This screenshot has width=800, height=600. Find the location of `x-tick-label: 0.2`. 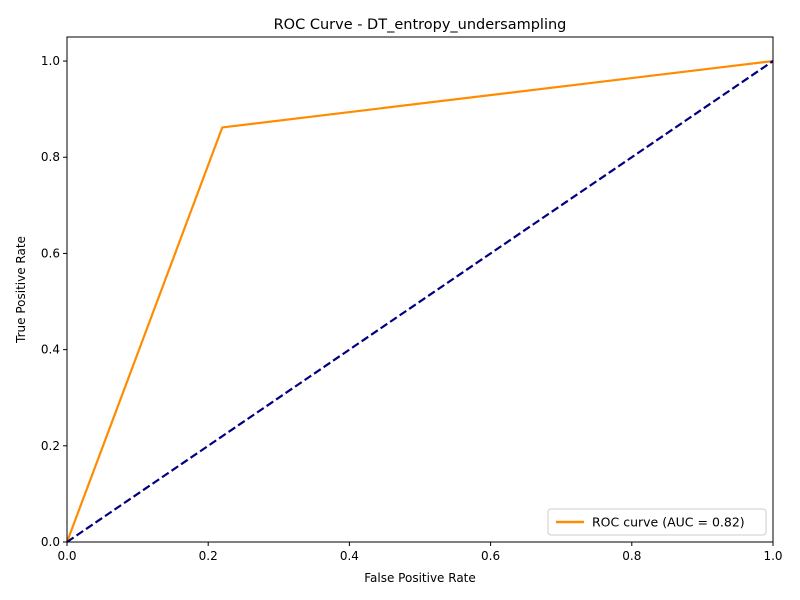

x-tick-label: 0.2 is located at coordinates (208, 556).